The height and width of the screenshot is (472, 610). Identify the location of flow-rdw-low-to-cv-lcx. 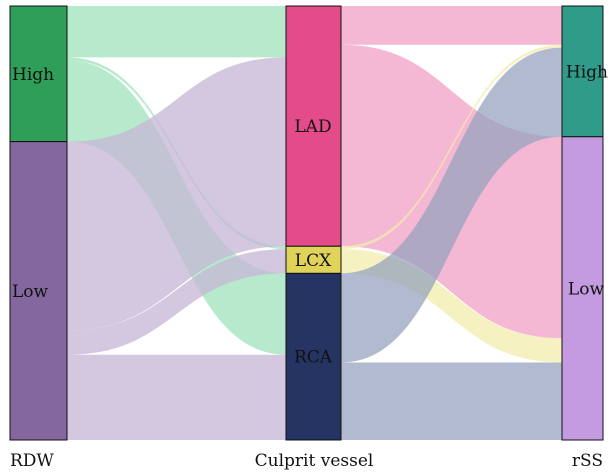
(176, 302).